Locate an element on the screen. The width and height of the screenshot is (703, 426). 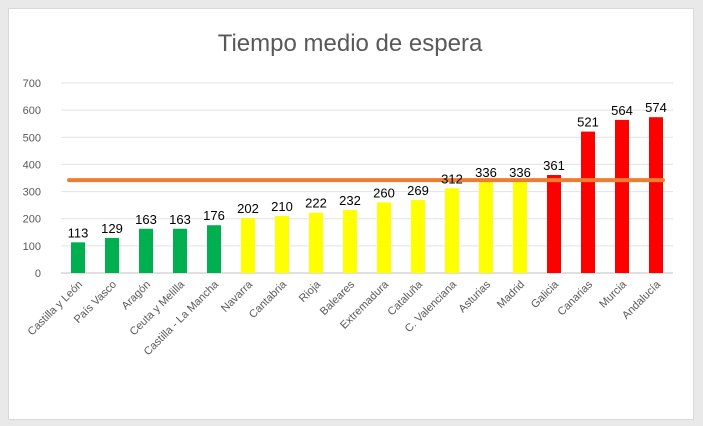
data-label-2: 129 is located at coordinates (112, 228).